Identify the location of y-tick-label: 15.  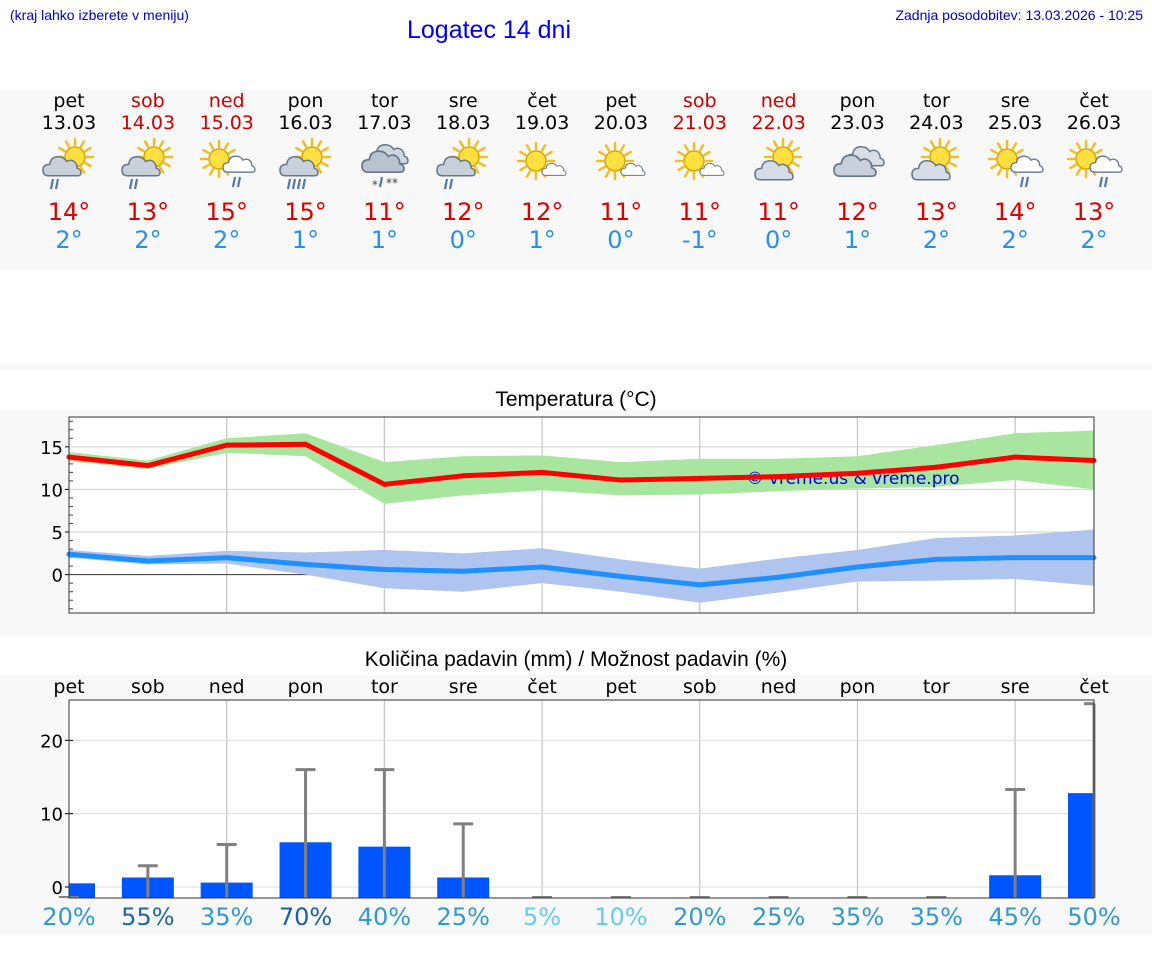
(51, 448).